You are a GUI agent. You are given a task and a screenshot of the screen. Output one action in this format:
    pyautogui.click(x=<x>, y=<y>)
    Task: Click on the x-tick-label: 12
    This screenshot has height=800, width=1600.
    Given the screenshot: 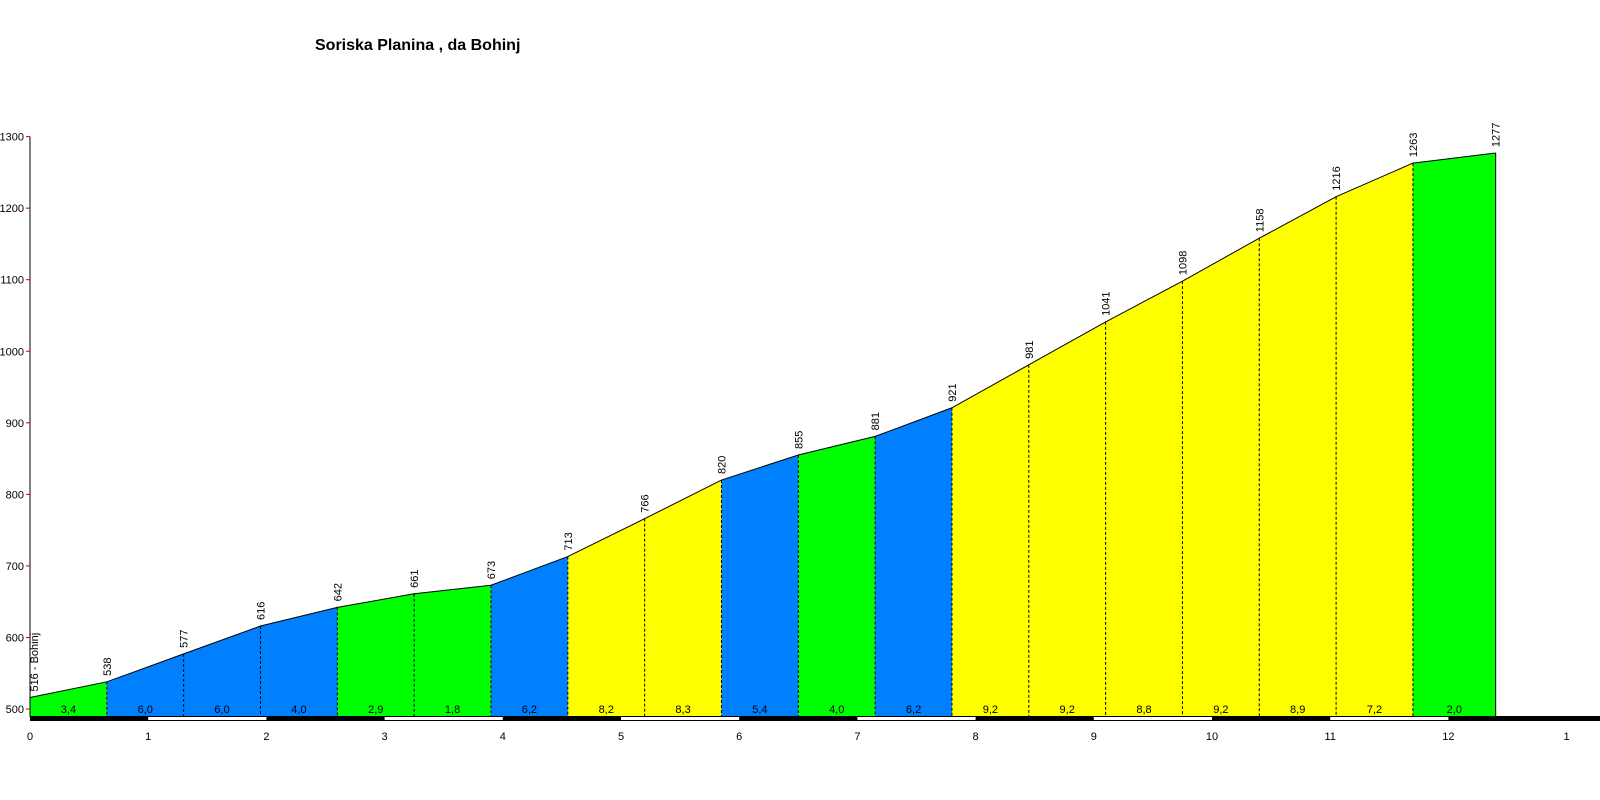 What is the action you would take?
    pyautogui.click(x=1448, y=737)
    